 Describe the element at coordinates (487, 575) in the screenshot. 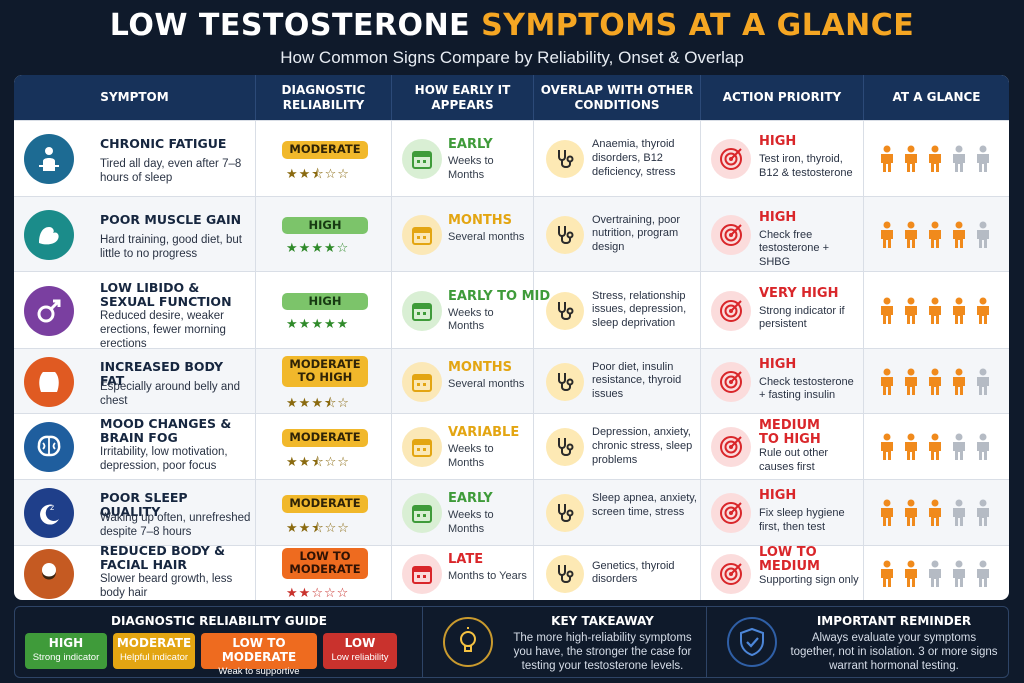

I see `onset-timeframe: Months to Years` at that location.